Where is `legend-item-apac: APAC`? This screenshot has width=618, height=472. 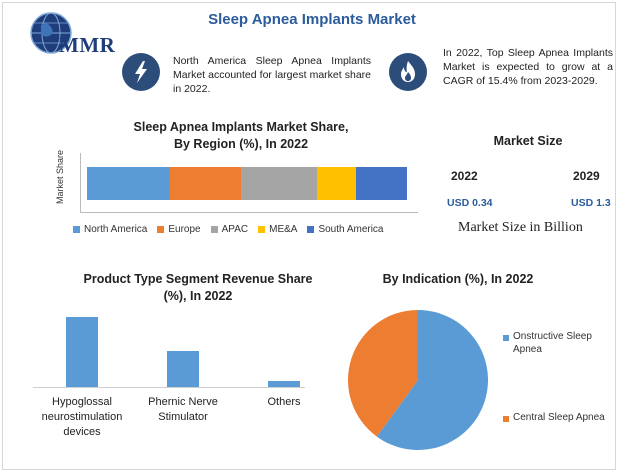 legend-item-apac: APAC is located at coordinates (229, 229).